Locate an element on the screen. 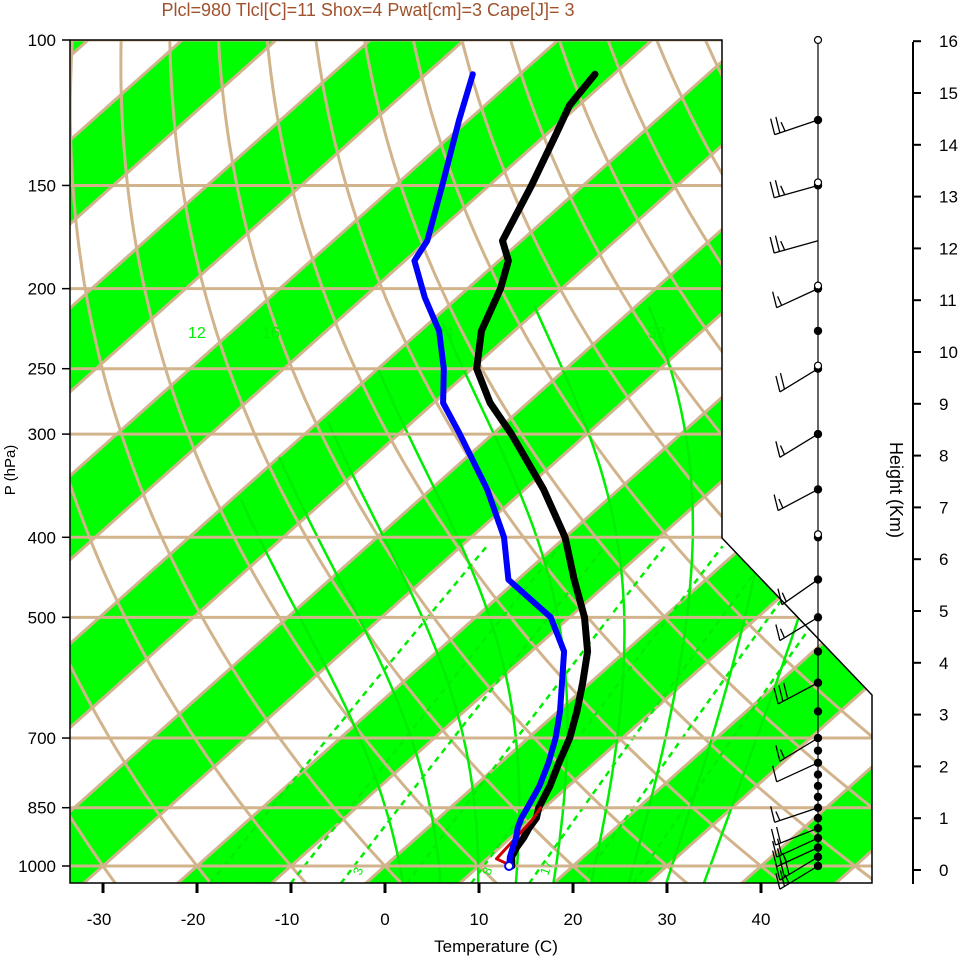 This screenshot has width=961, height=957. height-tick-label: 13 is located at coordinates (948, 197).